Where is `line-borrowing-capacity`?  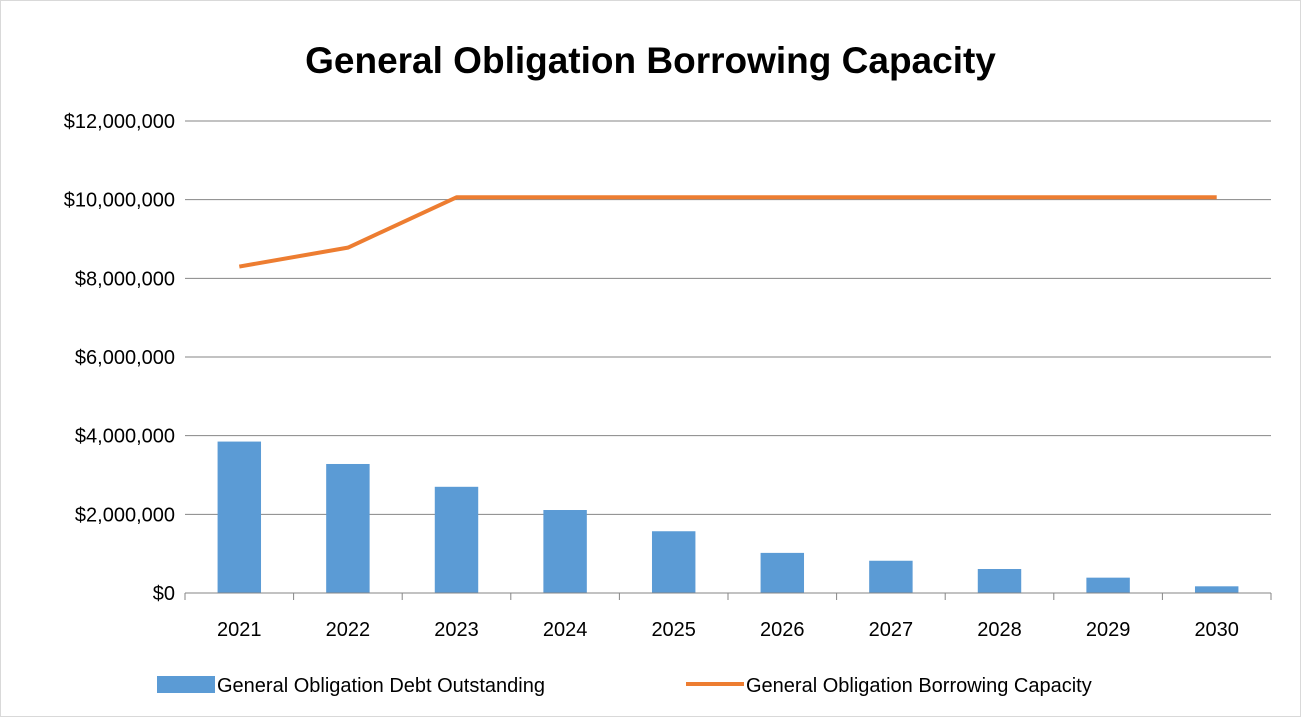 line-borrowing-capacity is located at coordinates (727, 232).